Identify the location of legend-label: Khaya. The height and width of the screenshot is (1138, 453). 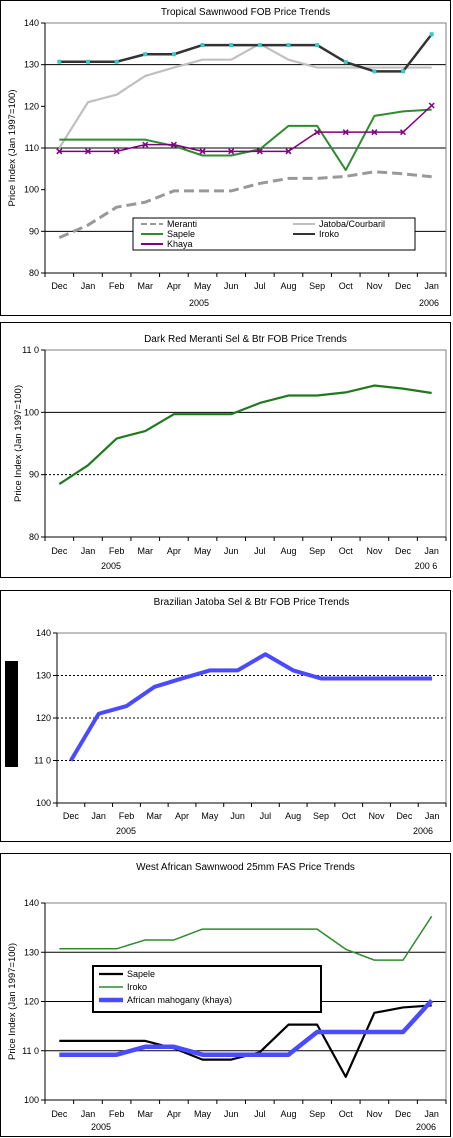
(180, 244).